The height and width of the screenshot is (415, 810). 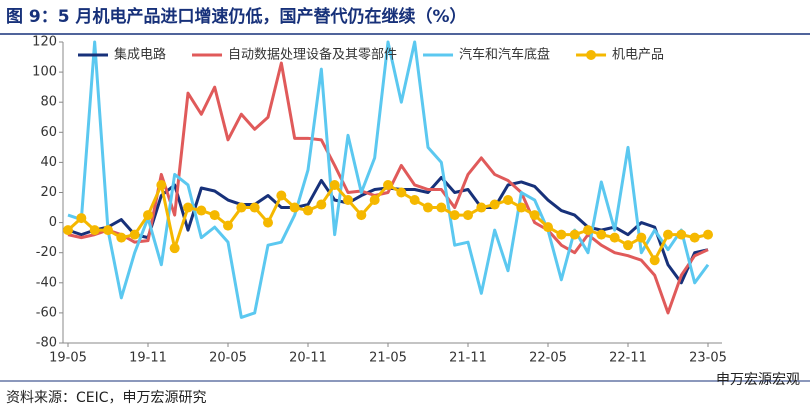 What do you see at coordinates (48, 102) in the screenshot?
I see `y-tick-label: 80` at bounding box center [48, 102].